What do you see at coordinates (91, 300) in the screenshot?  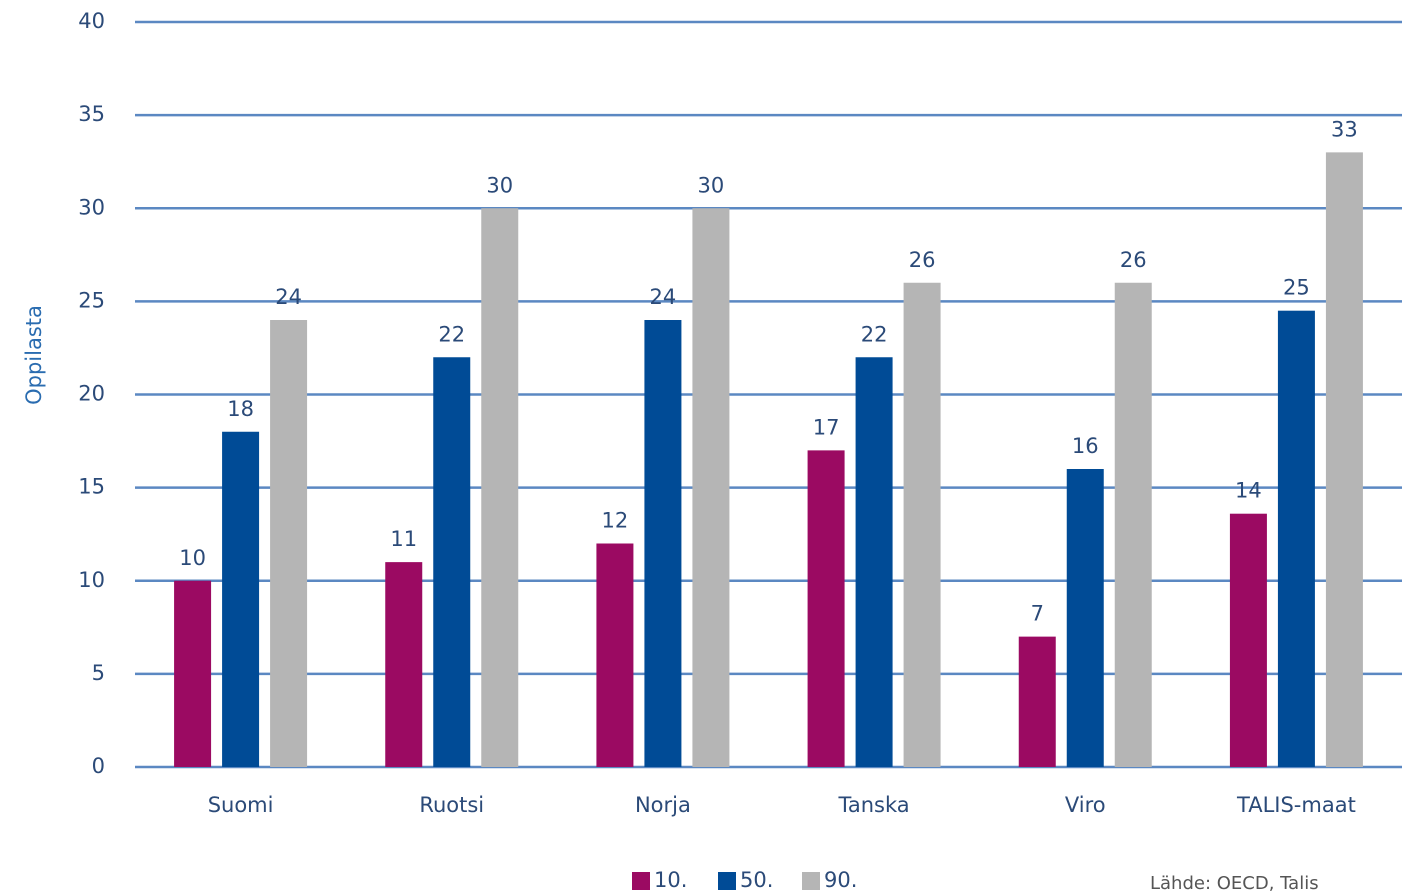 I see `y-tick-label: 25` at bounding box center [91, 300].